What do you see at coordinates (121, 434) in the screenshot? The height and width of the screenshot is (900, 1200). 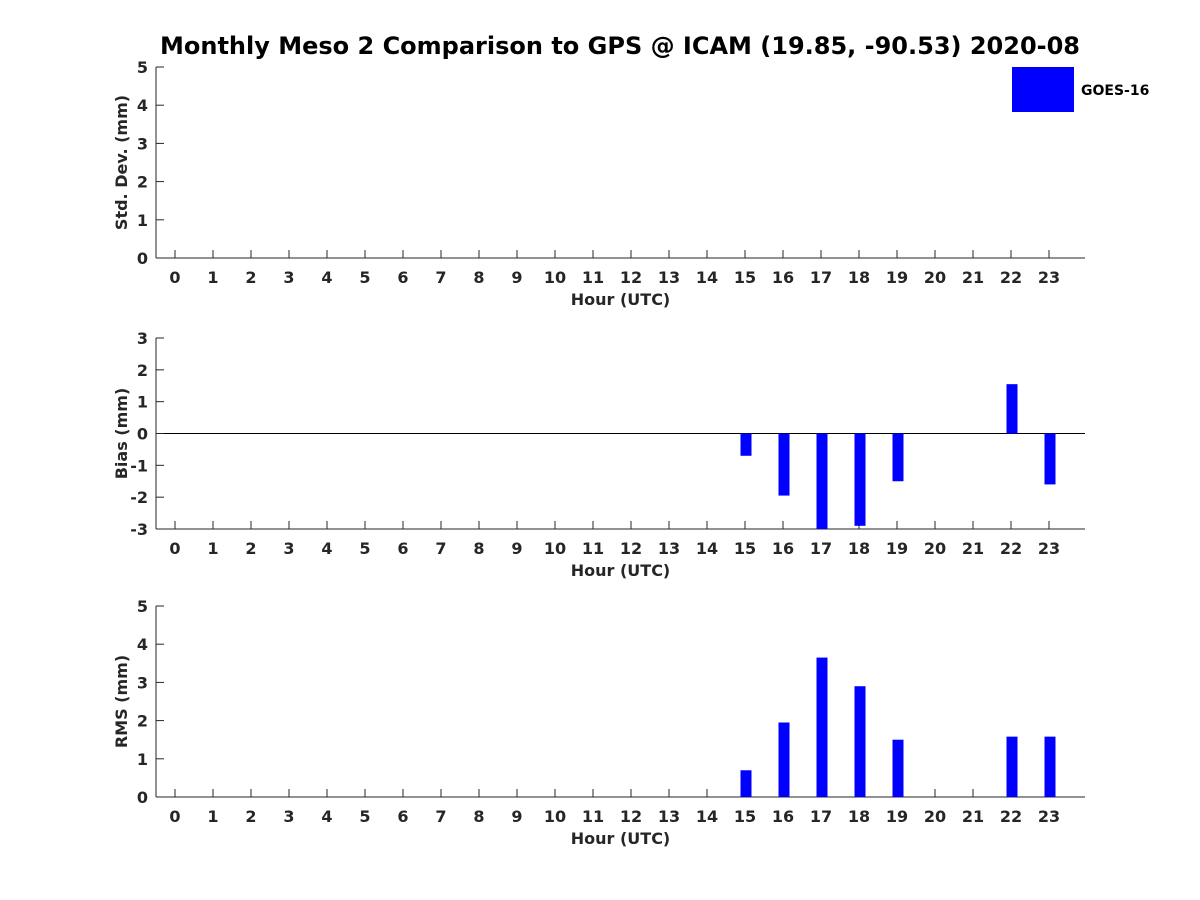 I see `y-axis-label: Bias (mm)` at bounding box center [121, 434].